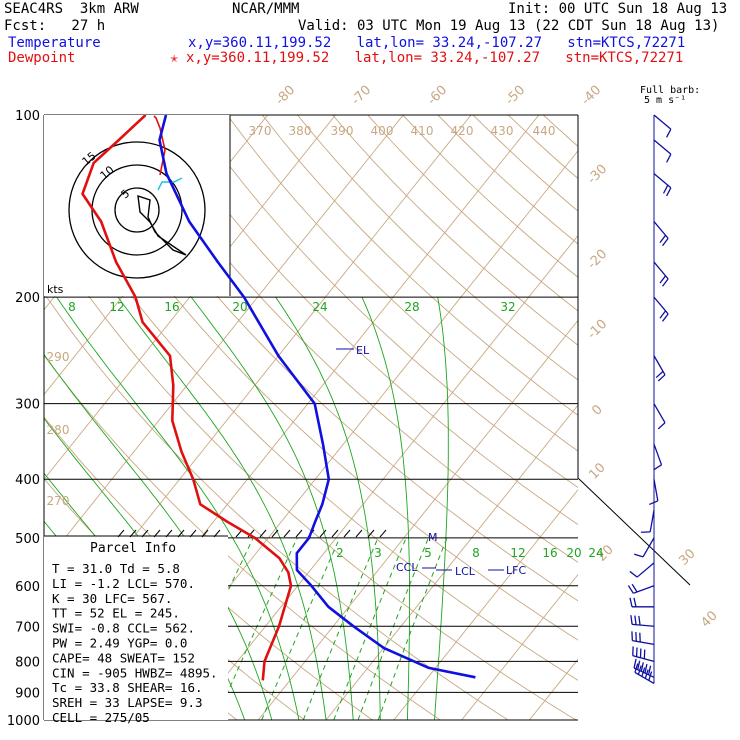 The image size is (740, 740). What do you see at coordinates (634, 350) in the screenshot?
I see `plot-border` at bounding box center [634, 350].